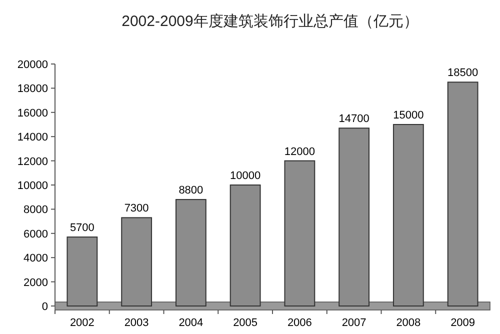 The width and height of the screenshot is (500, 334). Describe the element at coordinates (463, 323) in the screenshot. I see `x-tick-label: 2009` at that location.